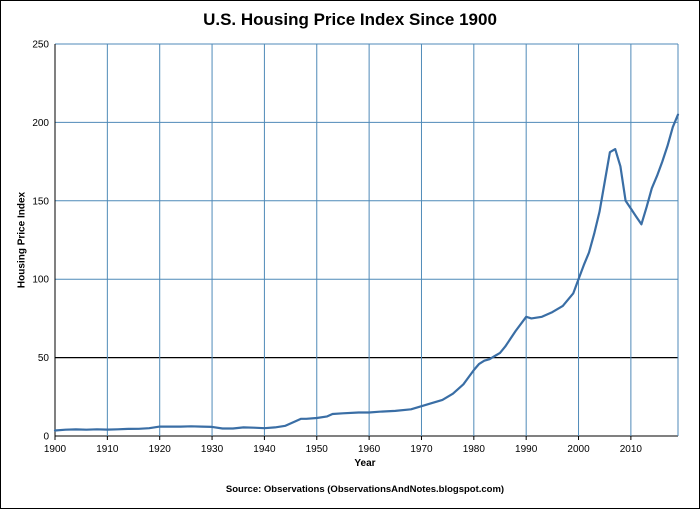 This screenshot has width=700, height=509. What do you see at coordinates (421, 449) in the screenshot?
I see `x-tick-label-1970: 1970` at bounding box center [421, 449].